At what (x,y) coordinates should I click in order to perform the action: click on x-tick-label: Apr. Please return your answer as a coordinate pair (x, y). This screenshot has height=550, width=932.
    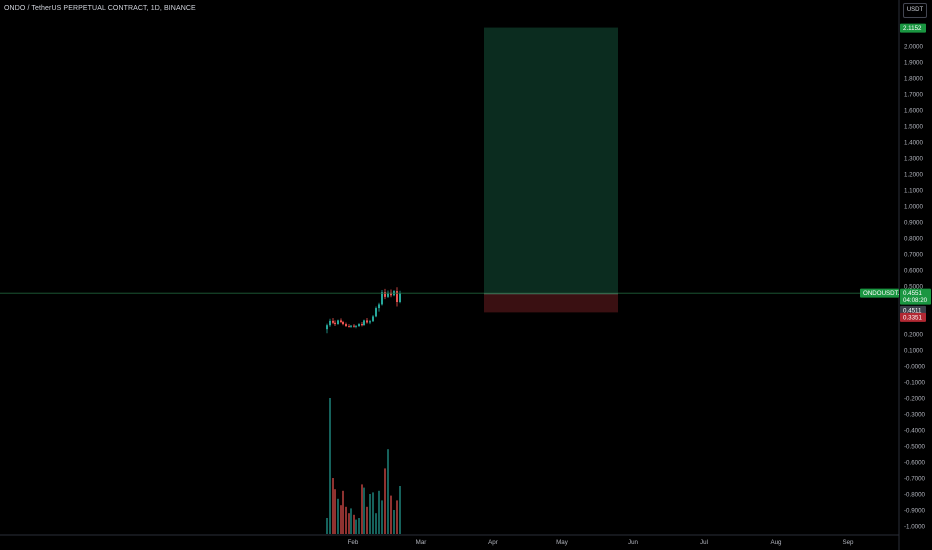
    Looking at the image, I should click on (493, 542).